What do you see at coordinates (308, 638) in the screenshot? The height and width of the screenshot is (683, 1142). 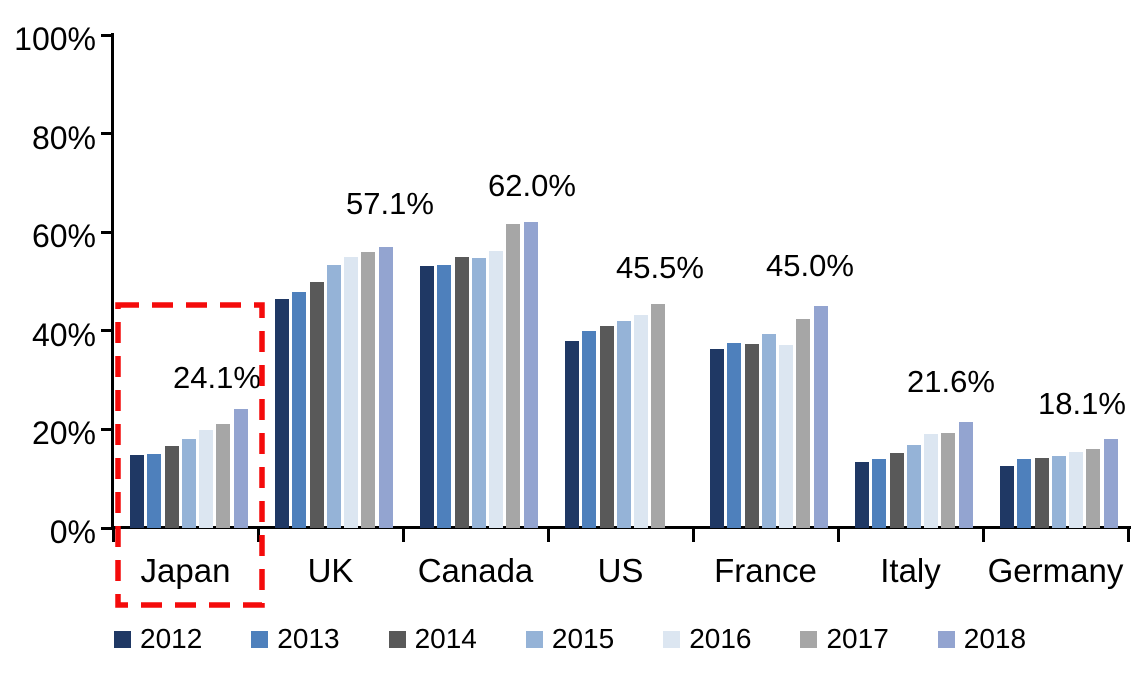 I see `legend-label-2013: 2013` at bounding box center [308, 638].